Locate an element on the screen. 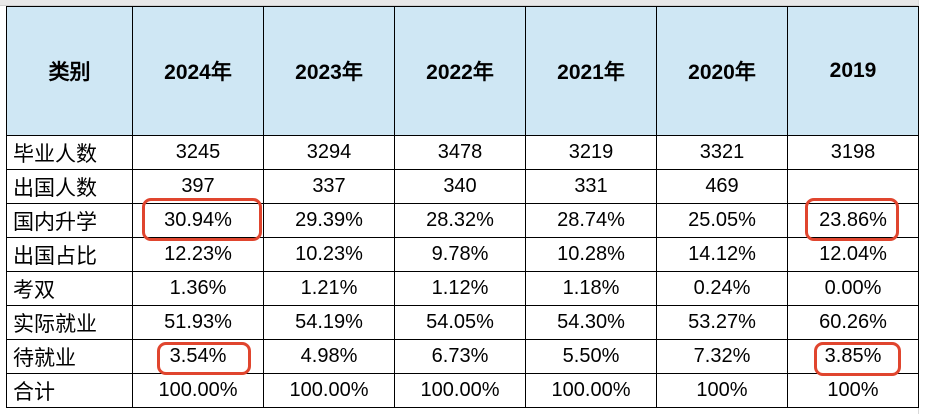 The image size is (926, 414). table-row: 考双 1.36% 1.21% 1.12% 1.18% 0.24% 0.00% is located at coordinates (462, 288).